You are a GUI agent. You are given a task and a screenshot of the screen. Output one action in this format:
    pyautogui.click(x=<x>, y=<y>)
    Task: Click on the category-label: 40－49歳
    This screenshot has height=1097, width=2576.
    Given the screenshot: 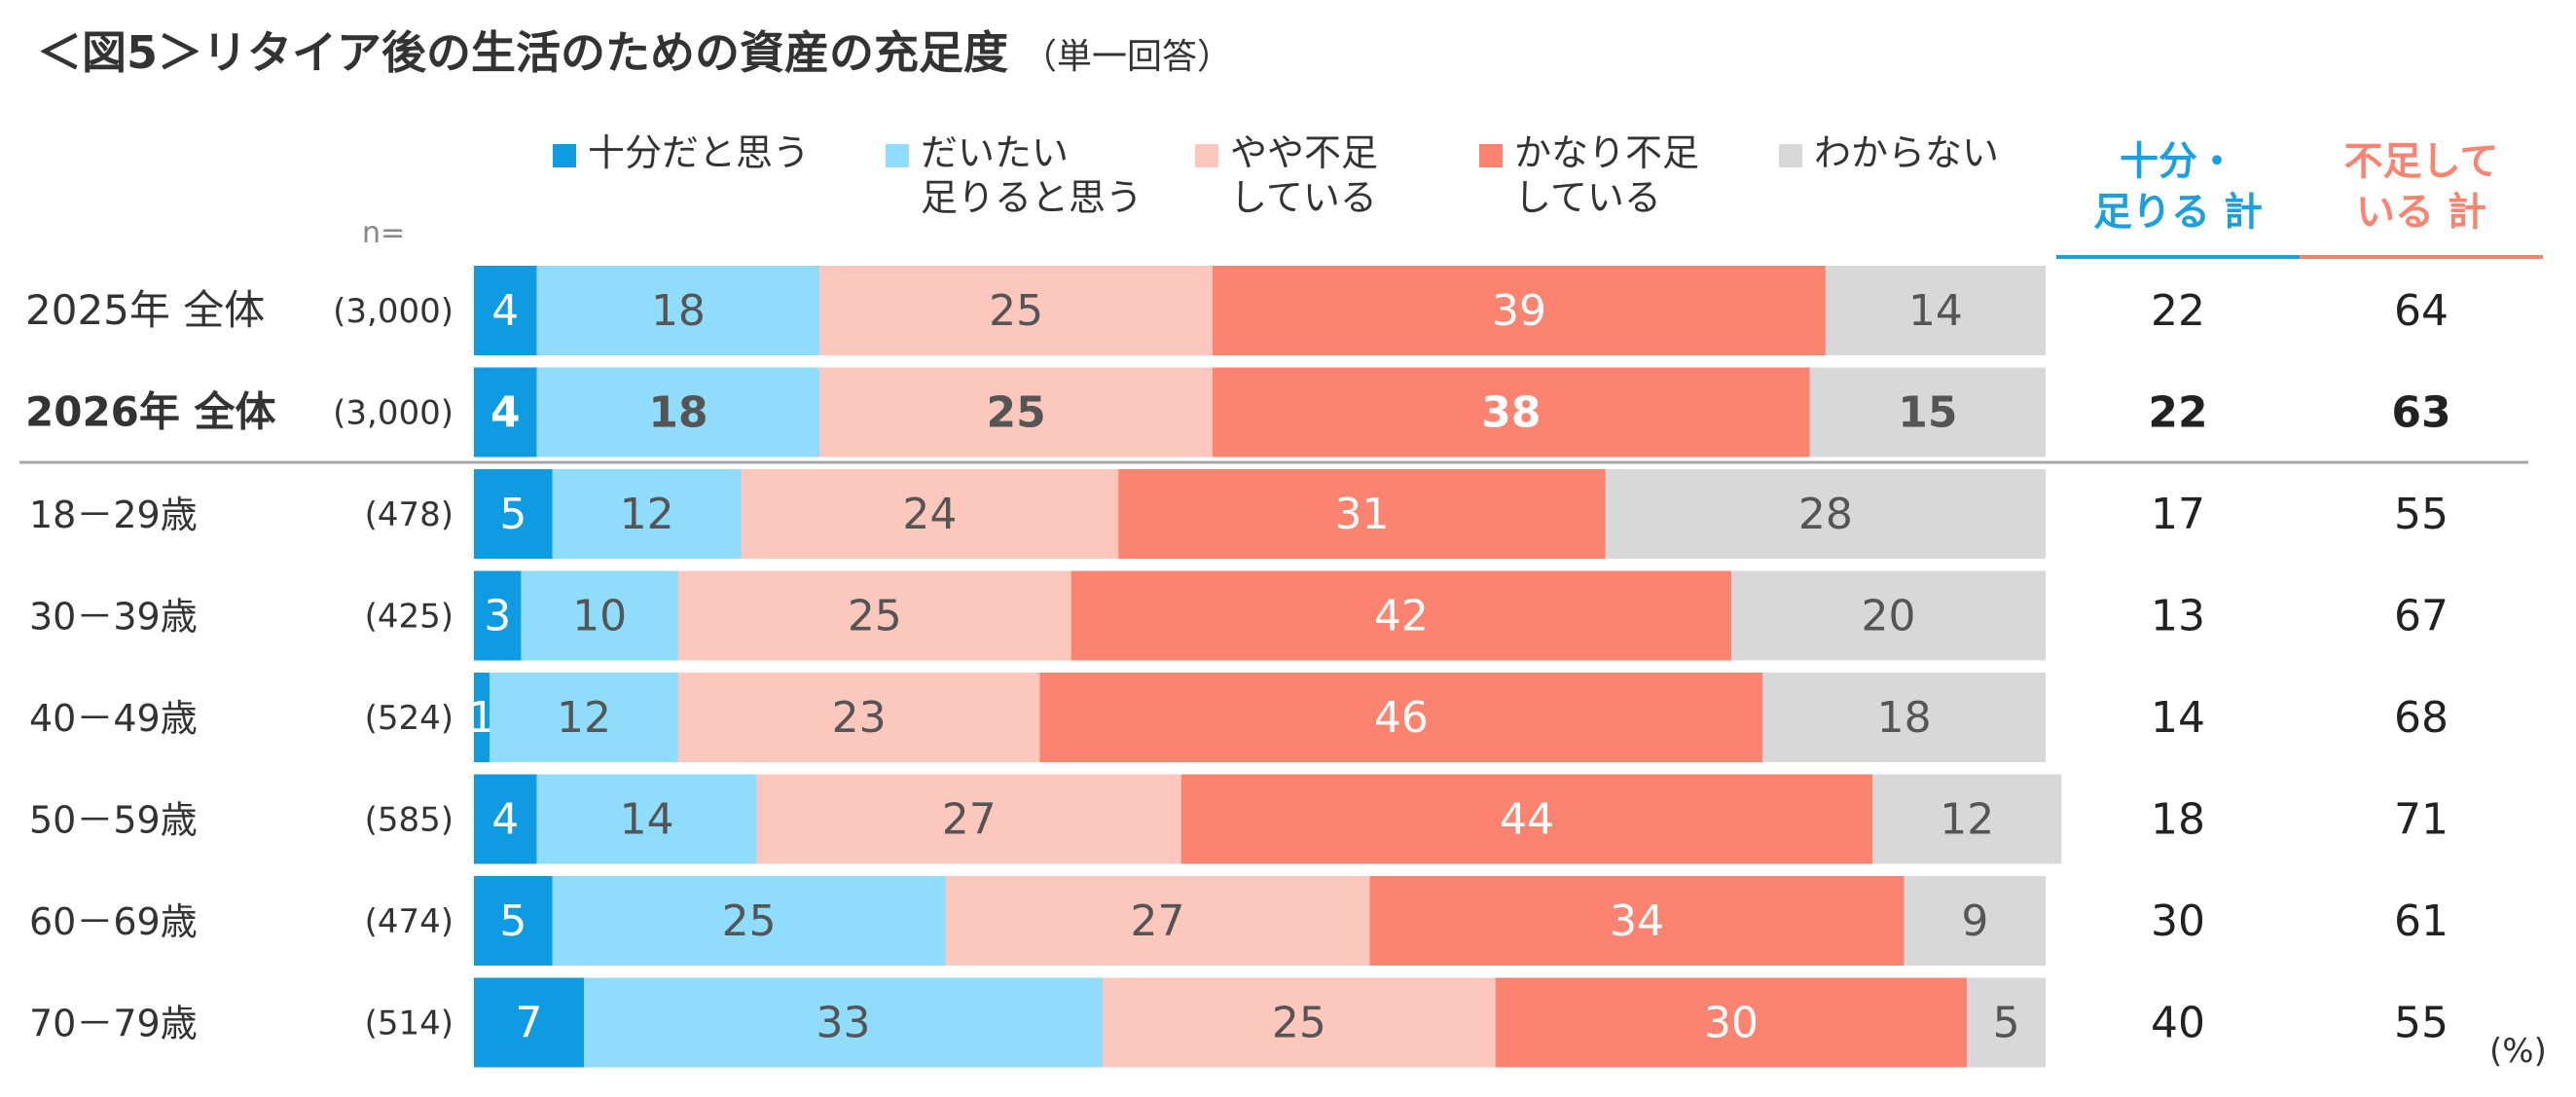 What is the action you would take?
    pyautogui.click(x=113, y=718)
    